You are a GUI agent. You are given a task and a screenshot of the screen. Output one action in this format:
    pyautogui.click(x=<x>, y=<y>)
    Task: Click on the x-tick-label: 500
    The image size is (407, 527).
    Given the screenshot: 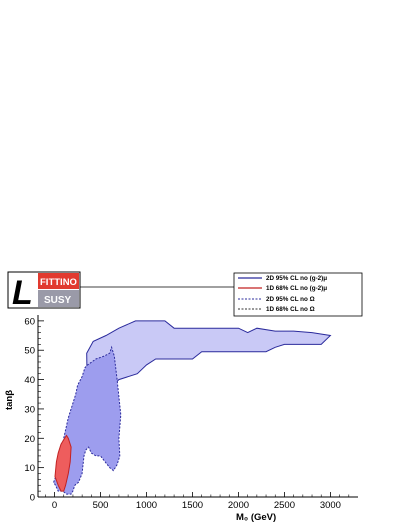 What is the action you would take?
    pyautogui.click(x=101, y=505)
    